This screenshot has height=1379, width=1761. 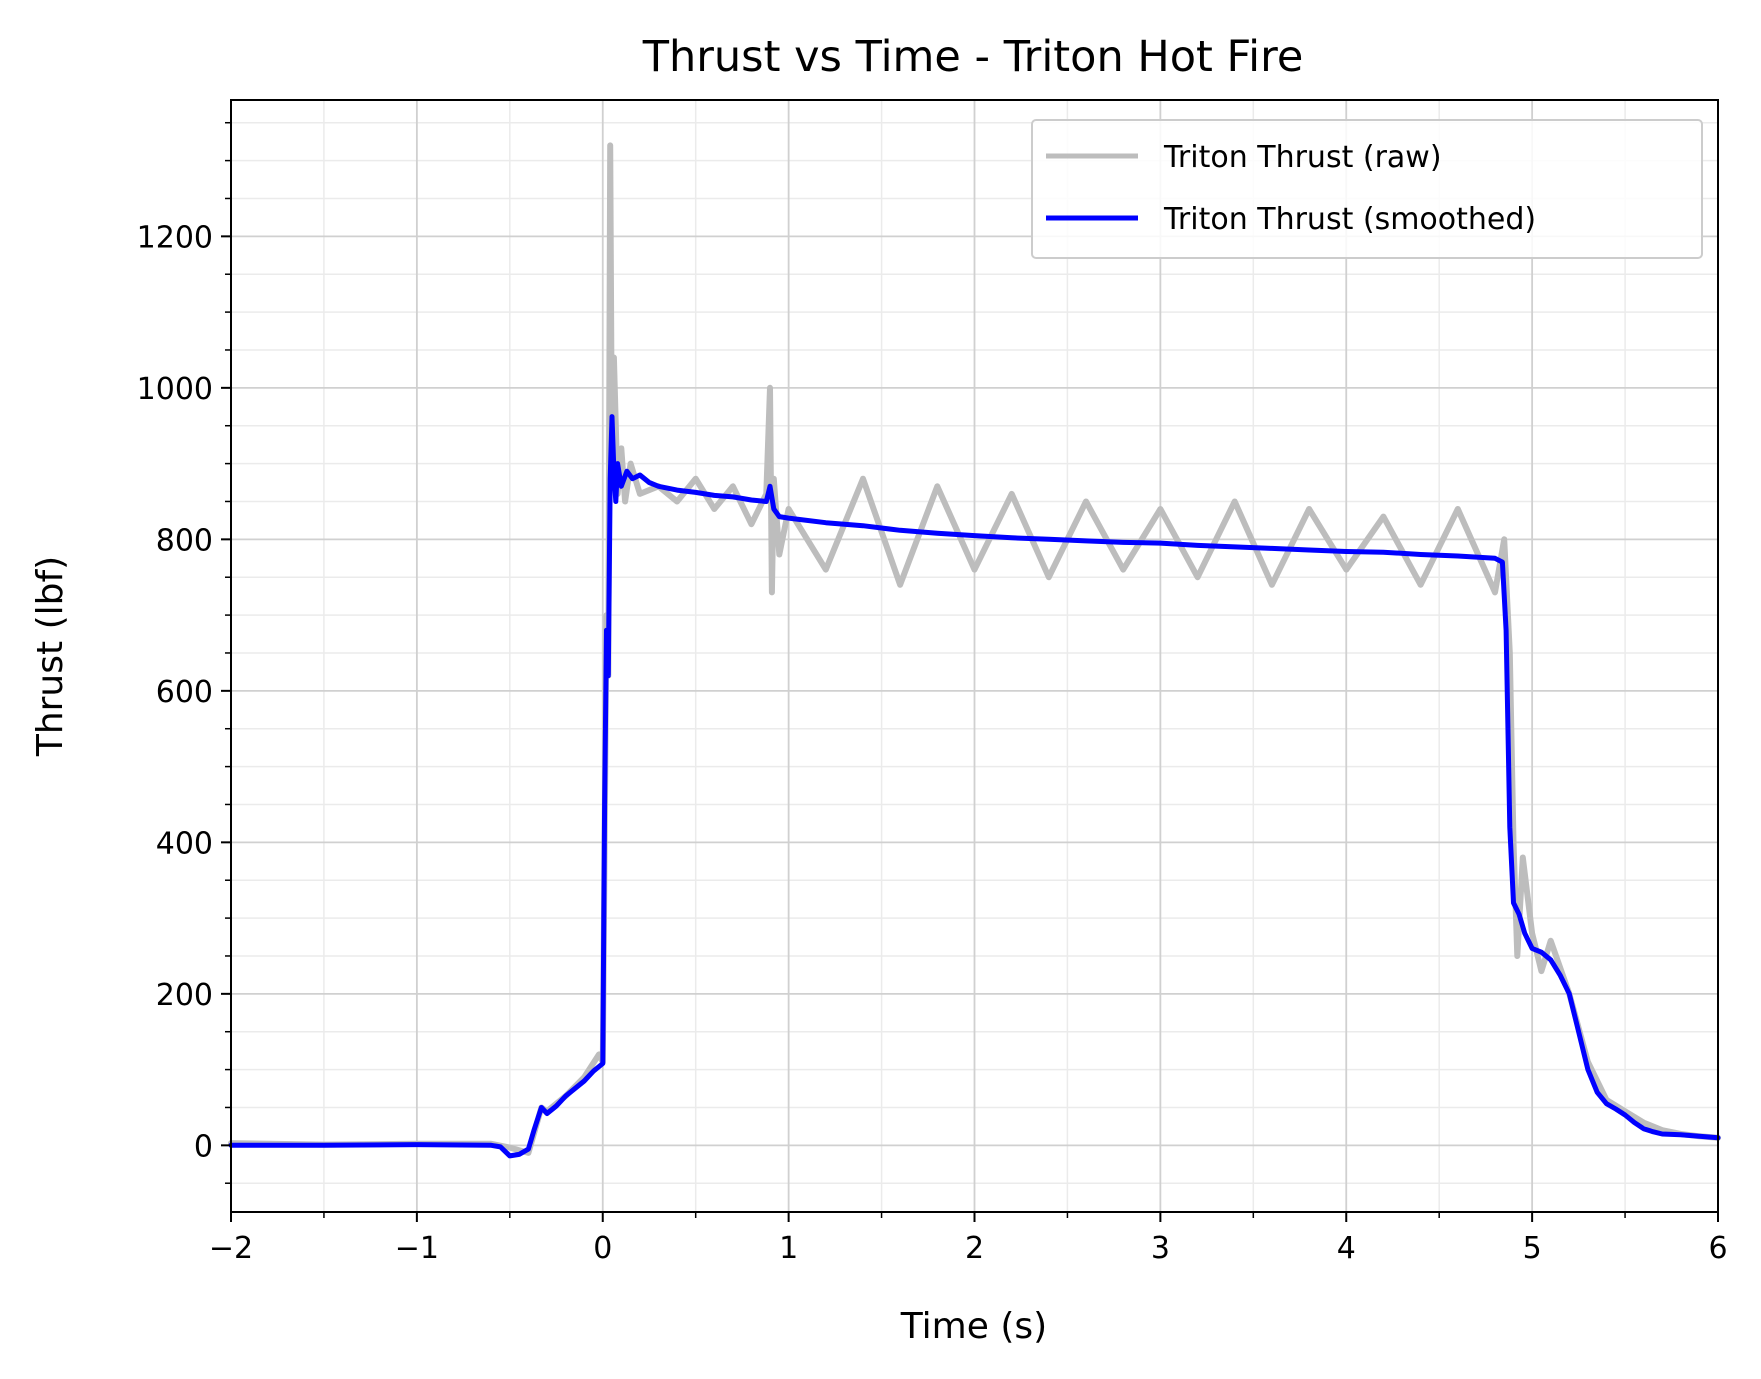 I want to click on y-tick-label: 400, so click(x=184, y=843).